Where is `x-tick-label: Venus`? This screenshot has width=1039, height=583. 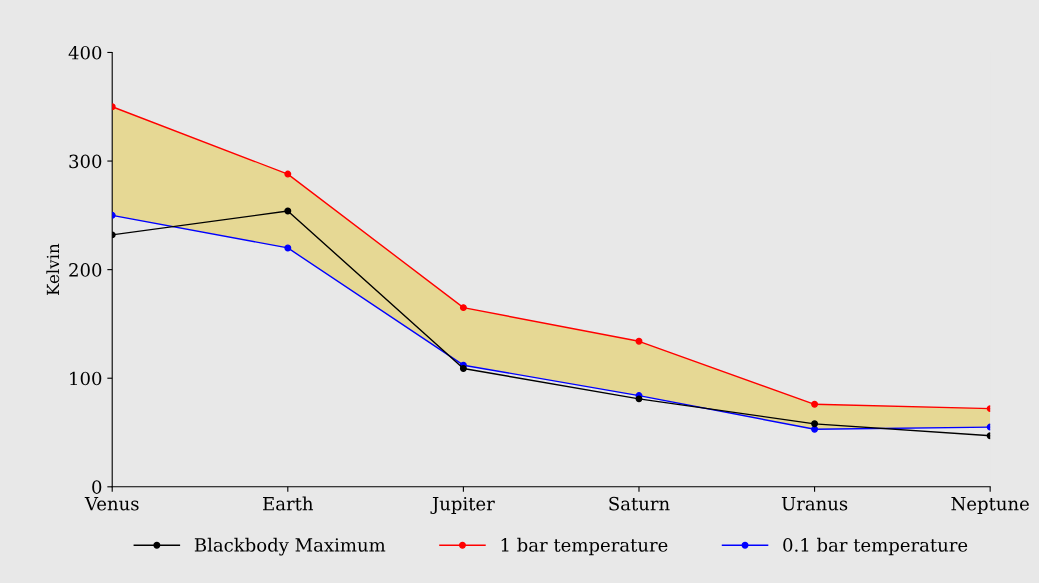
x-tick-label: Venus is located at coordinates (111, 504).